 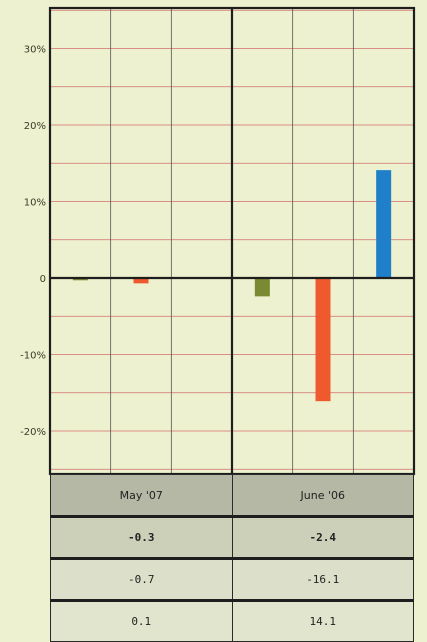 I want to click on table-cell: -2.4, so click(x=322, y=537).